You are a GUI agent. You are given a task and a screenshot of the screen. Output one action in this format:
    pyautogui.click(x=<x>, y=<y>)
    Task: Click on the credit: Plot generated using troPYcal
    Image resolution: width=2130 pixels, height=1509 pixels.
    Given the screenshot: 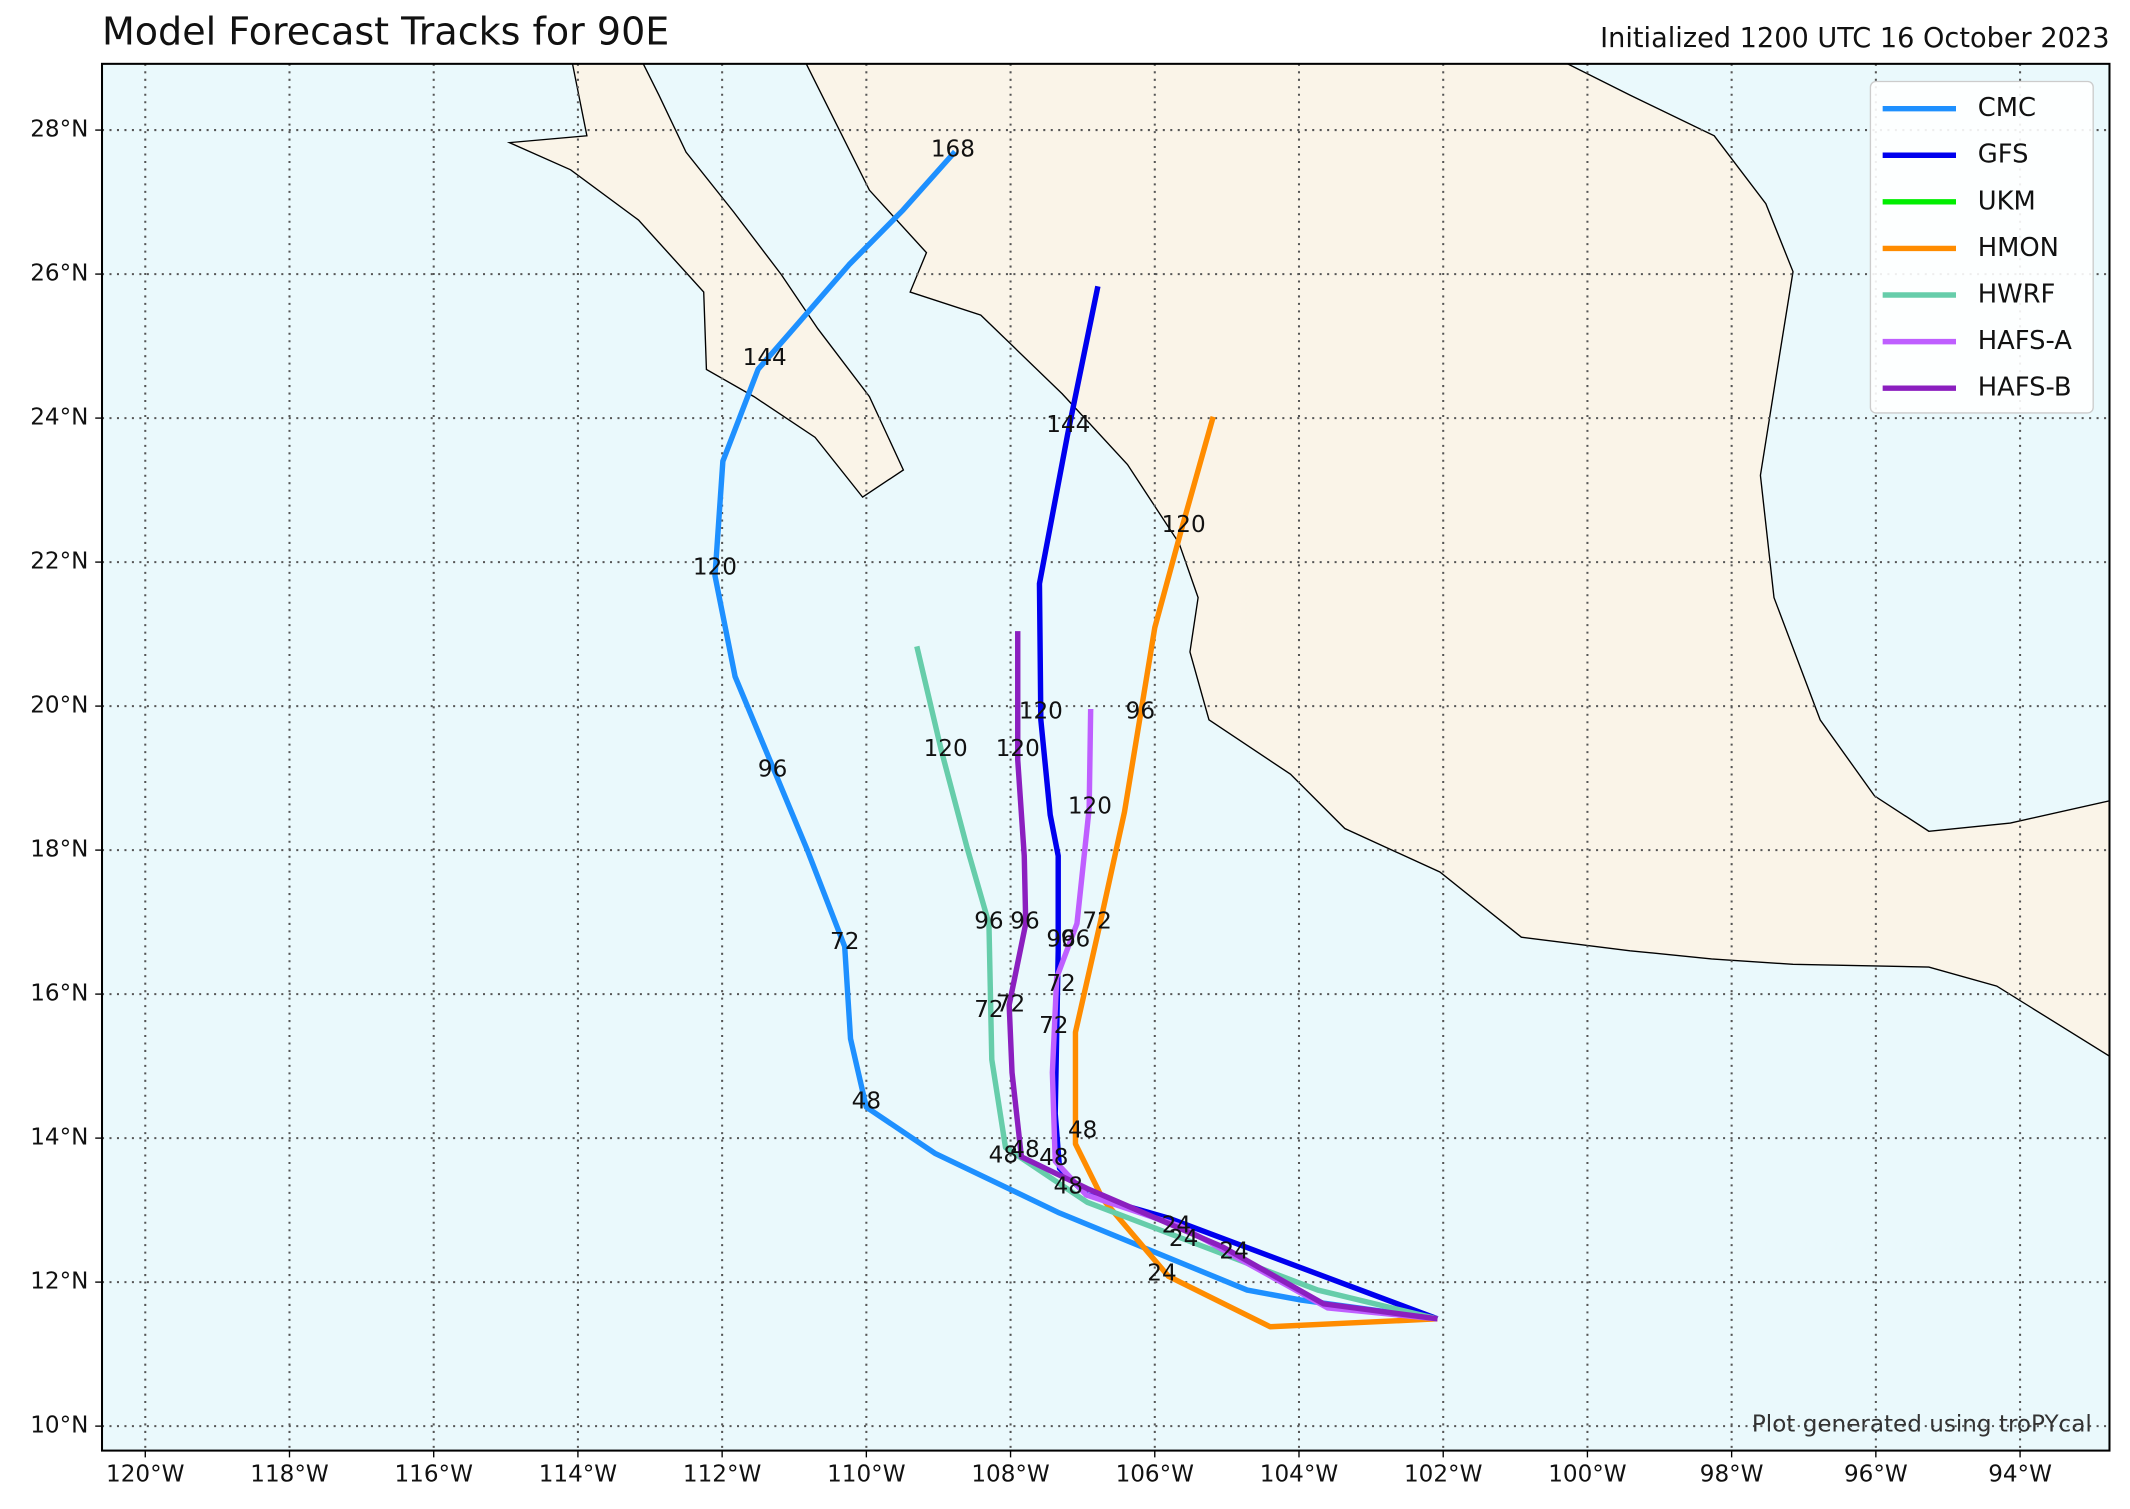 What is the action you would take?
    pyautogui.click(x=1922, y=1424)
    